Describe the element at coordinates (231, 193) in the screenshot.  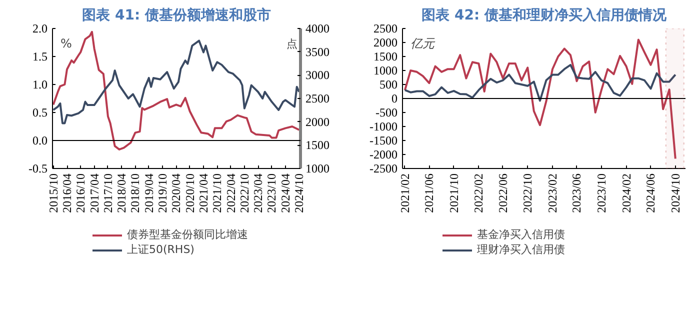
I see `x-tick-label: 2022/04` at that location.